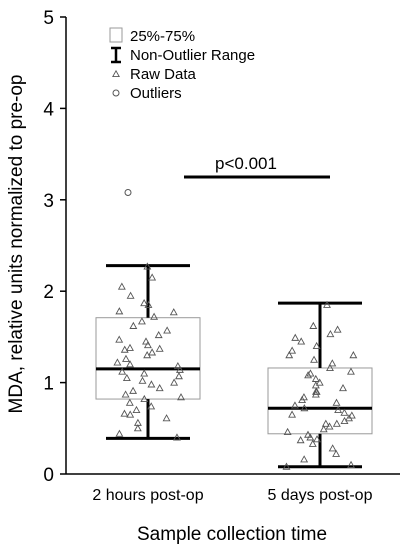 The image size is (414, 550). Describe the element at coordinates (48, 18) in the screenshot. I see `y-tick-label: 5` at that location.